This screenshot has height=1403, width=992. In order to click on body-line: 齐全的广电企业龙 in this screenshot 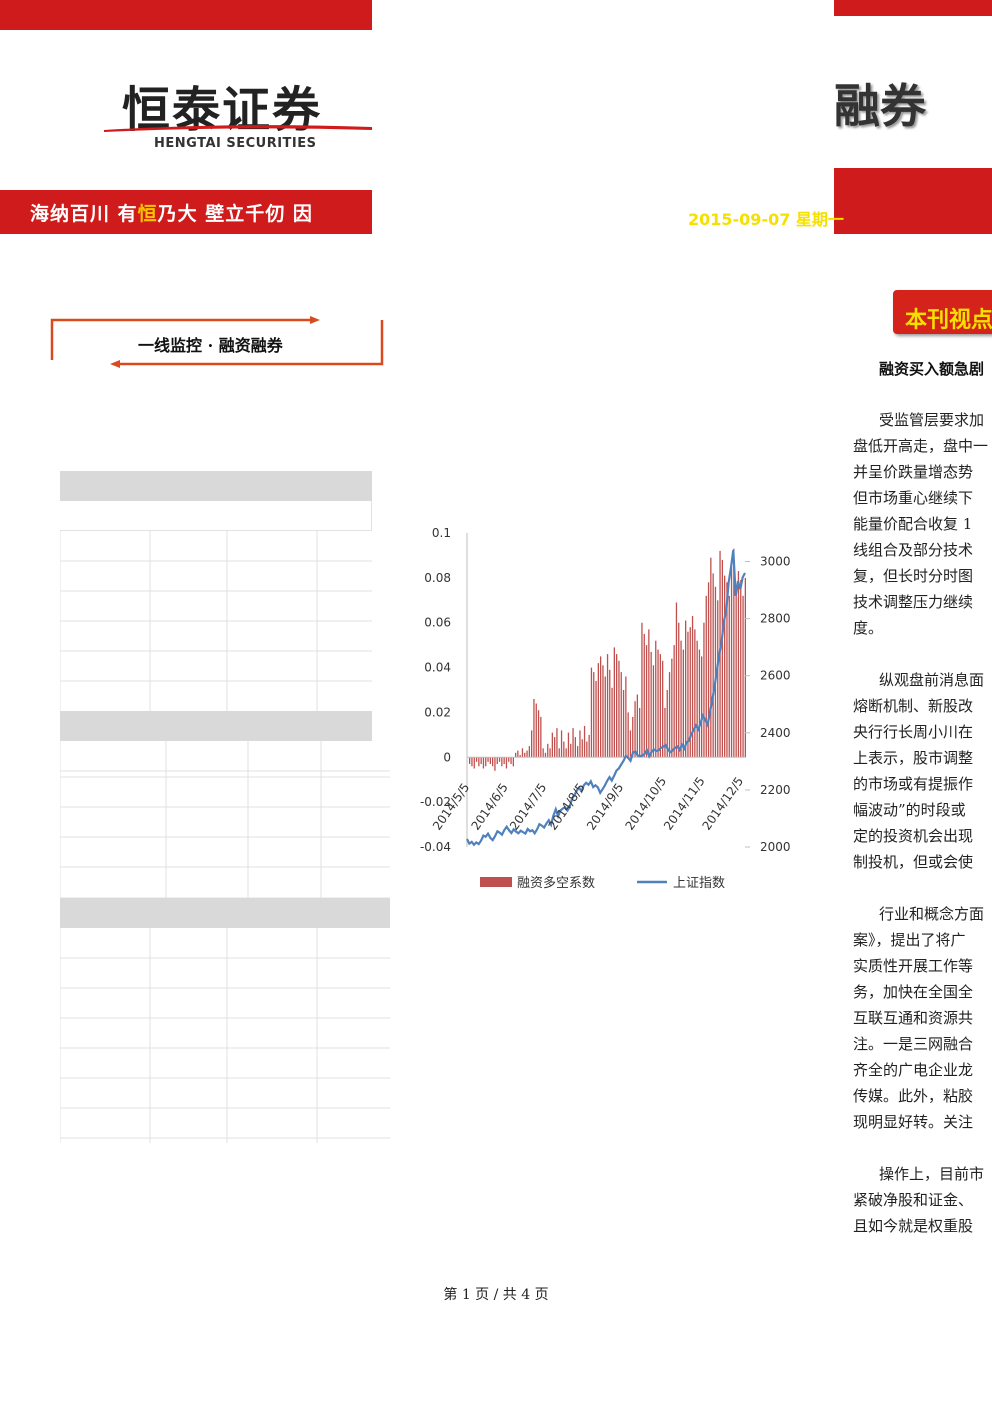, I will do `click(913, 1070)`.